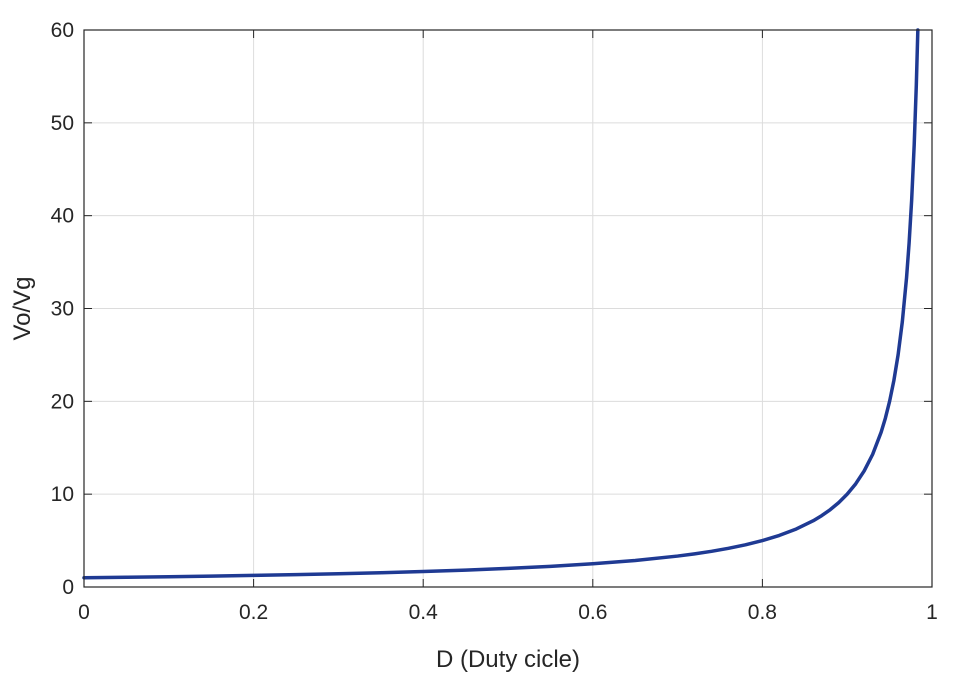 Image resolution: width=972 pixels, height=676 pixels. Describe the element at coordinates (508, 612) in the screenshot. I see `x-tick-labels: 0 0.2 0.4 0.6 0.8 1` at that location.